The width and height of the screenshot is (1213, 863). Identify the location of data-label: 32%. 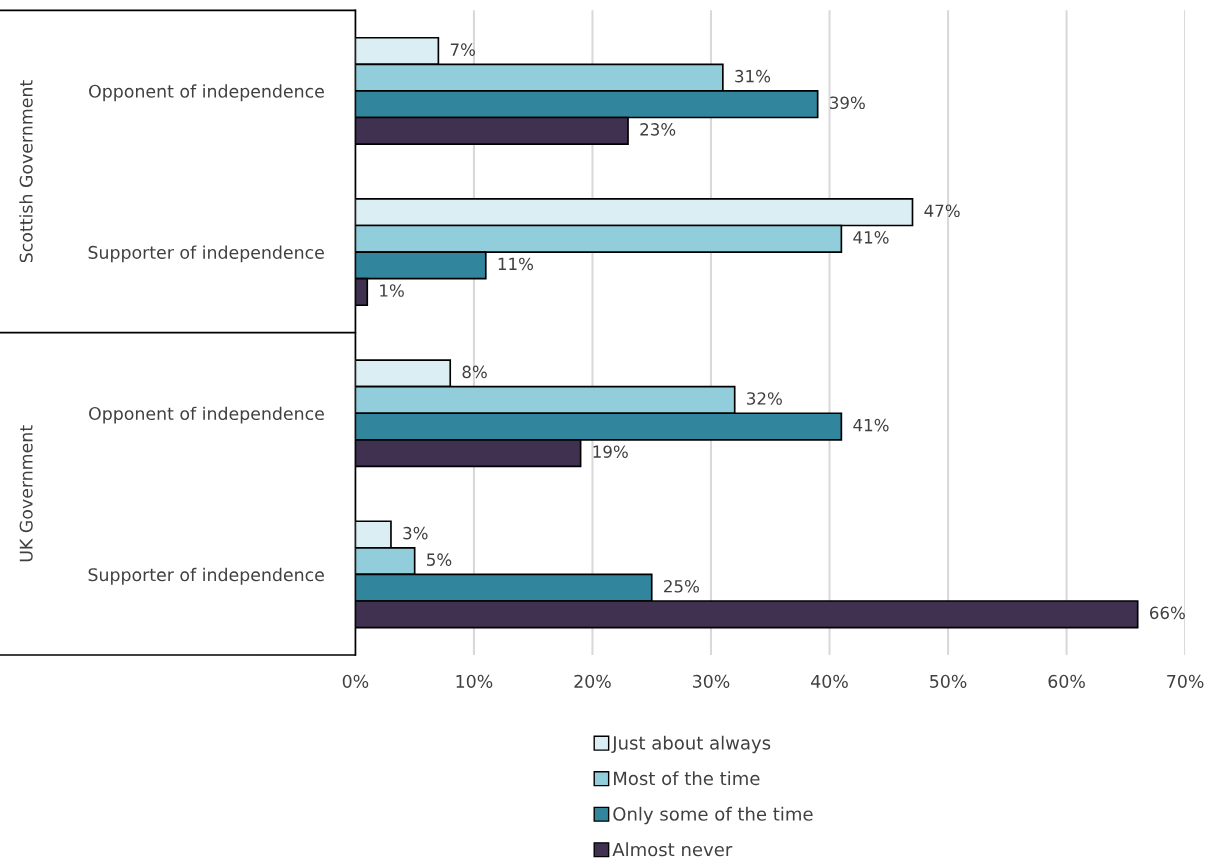
(764, 398).